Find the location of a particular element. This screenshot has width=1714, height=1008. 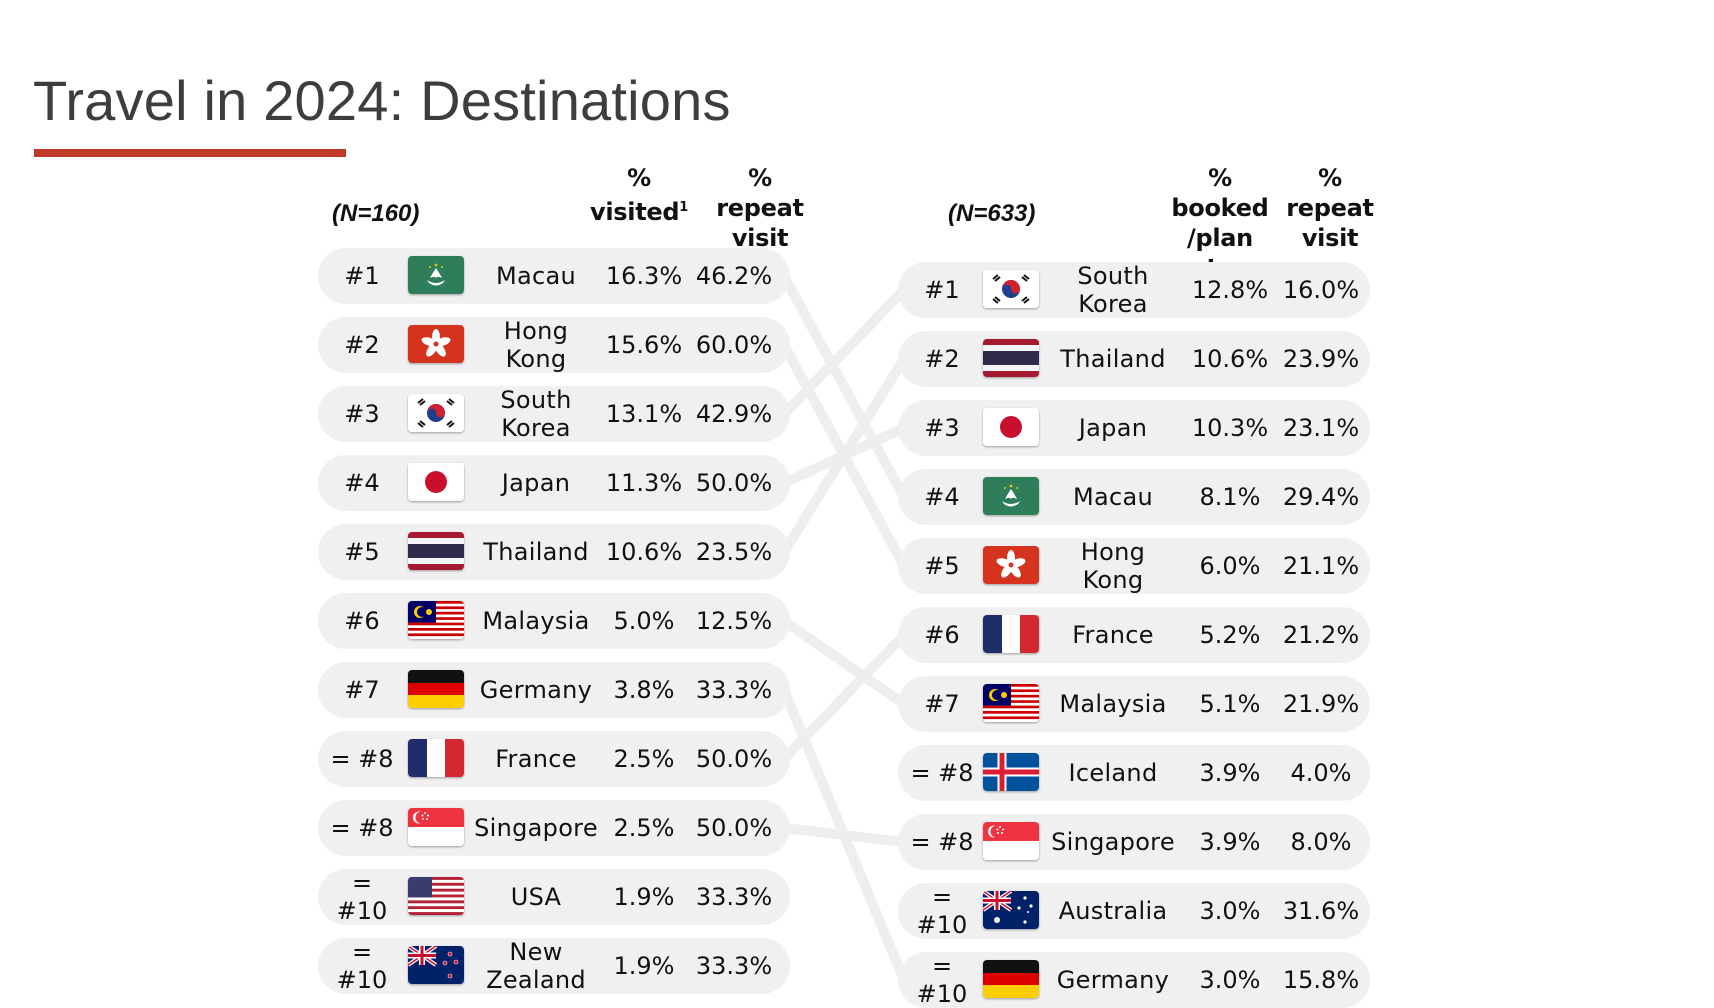

country-name: Thailand is located at coordinates (1113, 359).